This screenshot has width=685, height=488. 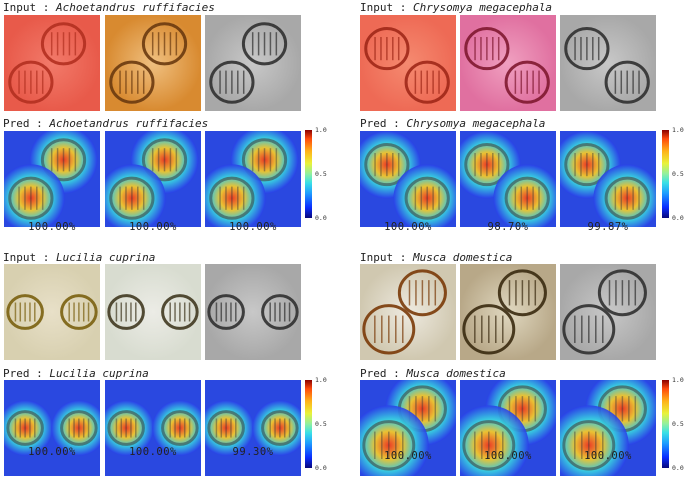 I want to click on panel1-input-title: Input : Achoetandrus ruffifacies, so click(x=109, y=7).